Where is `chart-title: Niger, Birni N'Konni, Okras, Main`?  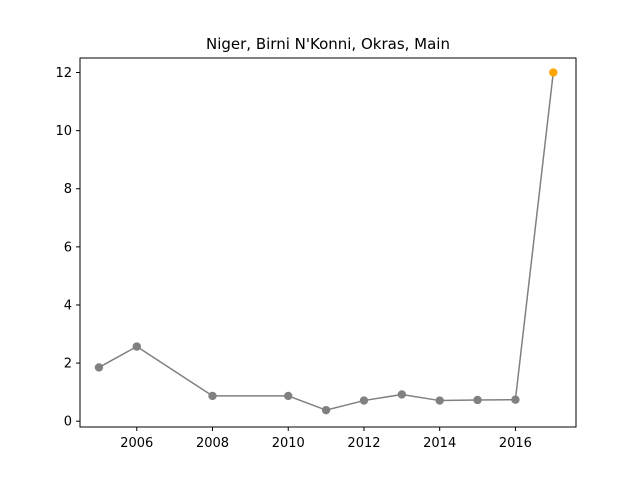
chart-title: Niger, Birni N'Konni, Okras, Main is located at coordinates (328, 44).